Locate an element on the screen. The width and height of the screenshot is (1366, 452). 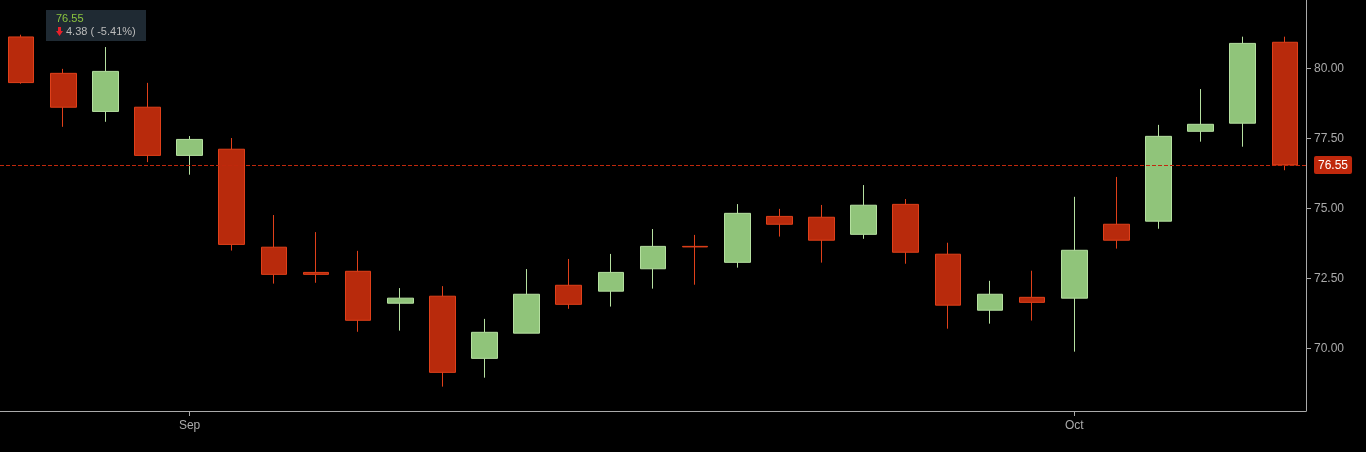
y-tick-label: 72.50 is located at coordinates (1329, 278).